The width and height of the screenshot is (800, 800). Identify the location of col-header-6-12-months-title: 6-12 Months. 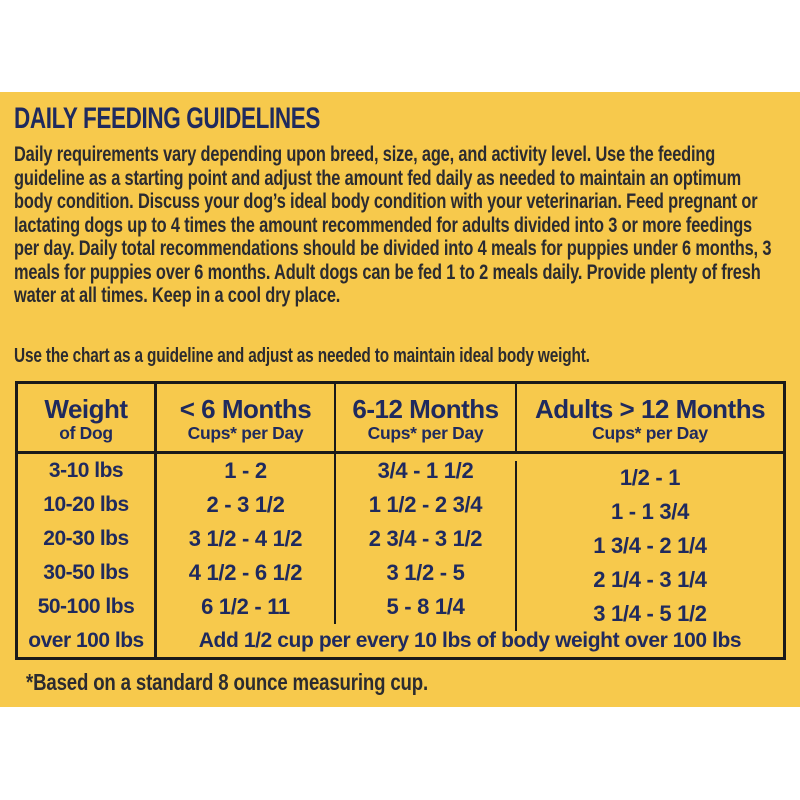
(425, 409).